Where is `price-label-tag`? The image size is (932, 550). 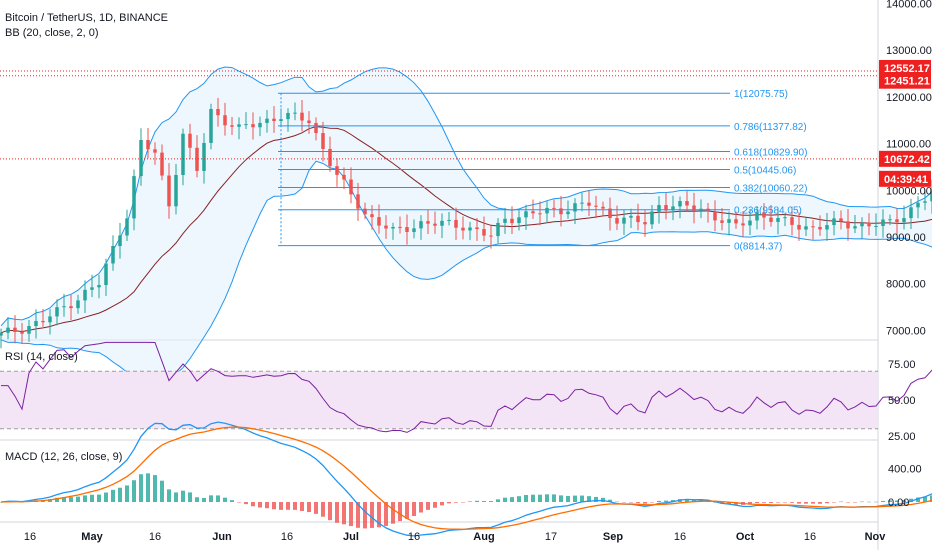 price-label-tag is located at coordinates (905, 80).